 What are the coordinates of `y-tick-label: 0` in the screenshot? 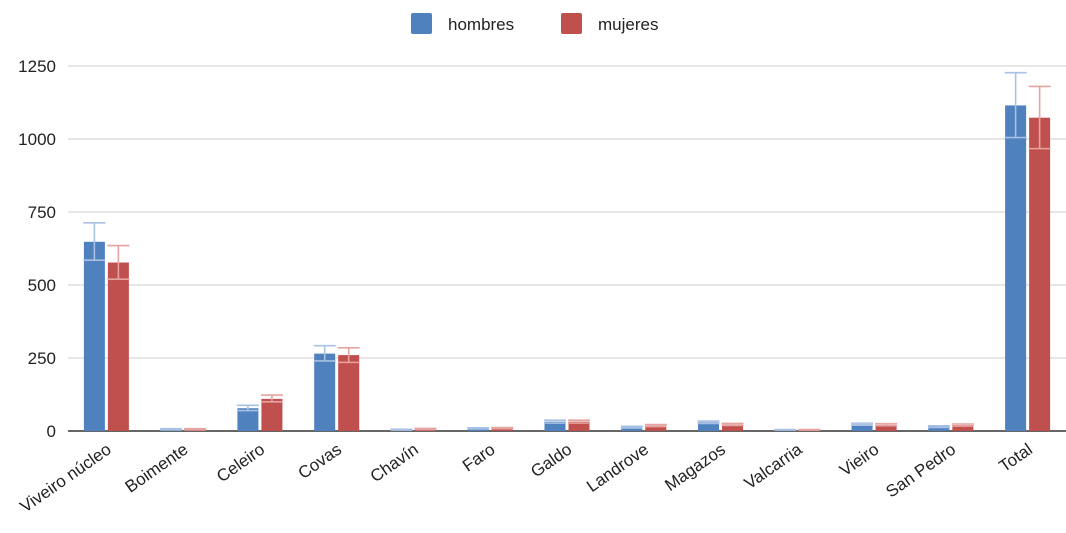 It's located at (51, 431).